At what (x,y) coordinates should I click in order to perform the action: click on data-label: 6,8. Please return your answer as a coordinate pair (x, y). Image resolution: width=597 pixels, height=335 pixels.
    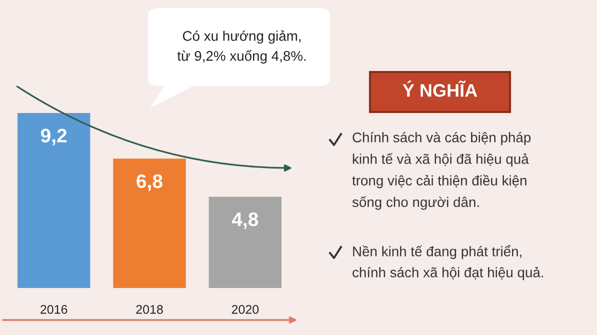
    Looking at the image, I should click on (149, 182).